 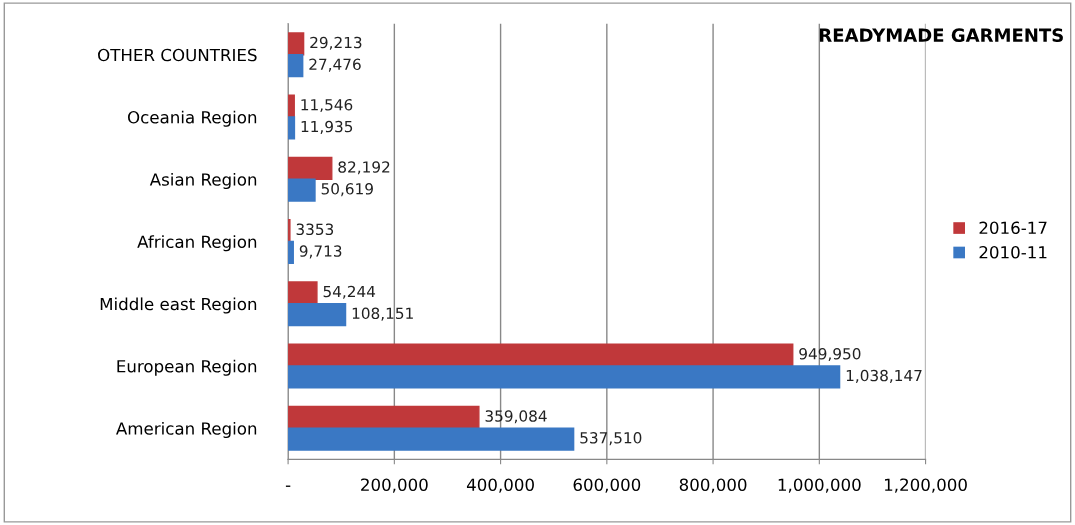 What do you see at coordinates (315, 229) in the screenshot?
I see `data-label: 3353` at bounding box center [315, 229].